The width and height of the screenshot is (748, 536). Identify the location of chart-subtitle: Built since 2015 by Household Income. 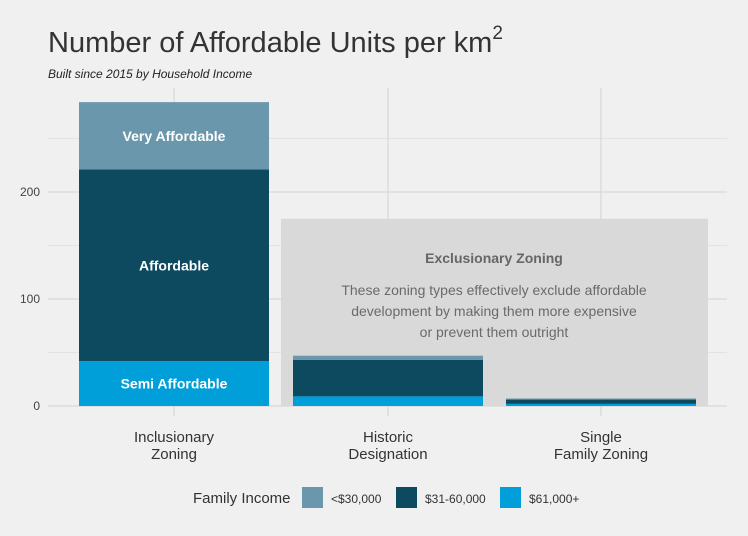
(150, 74).